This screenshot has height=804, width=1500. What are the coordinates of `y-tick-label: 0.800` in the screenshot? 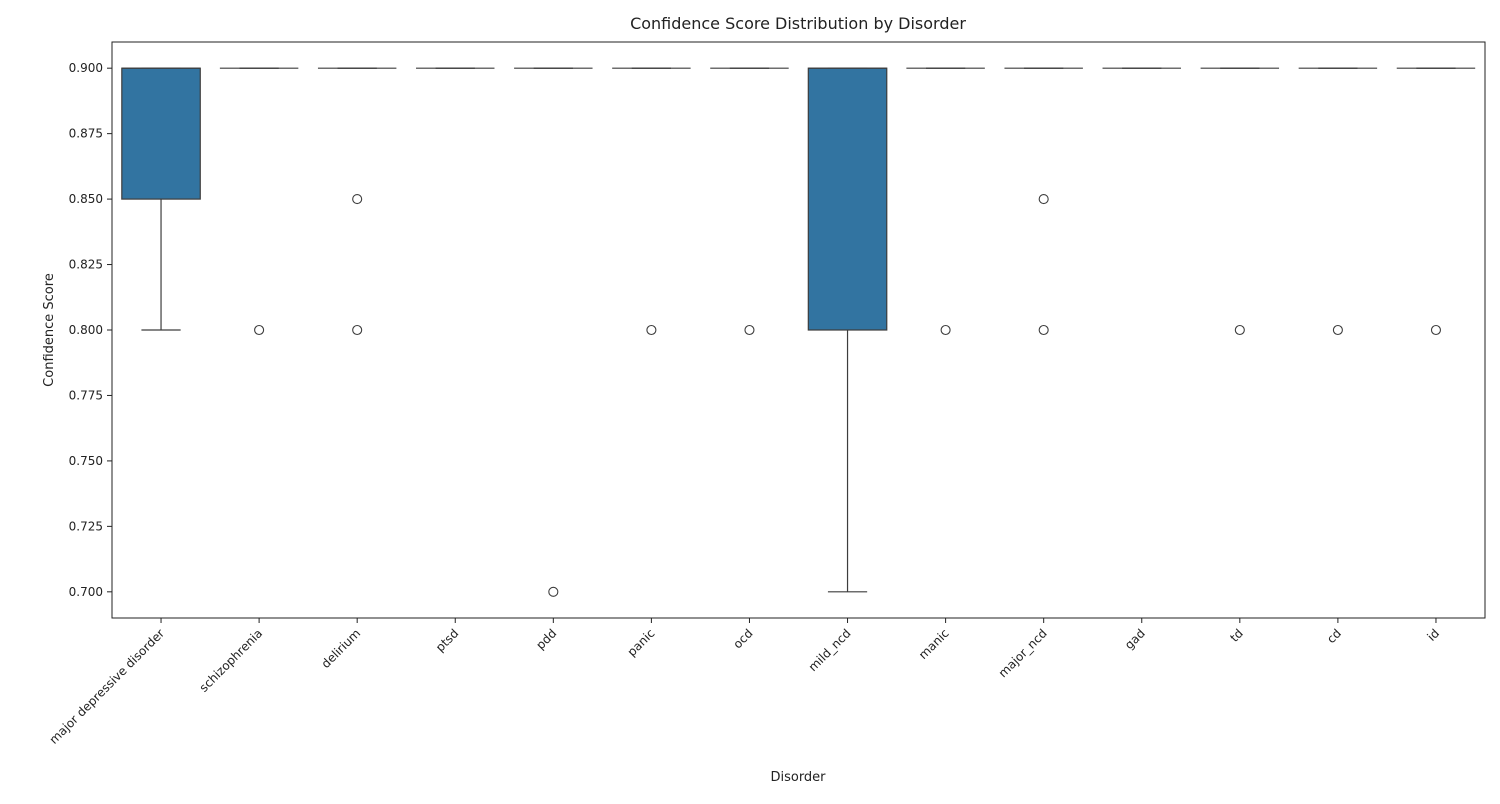 It's located at (86, 330).